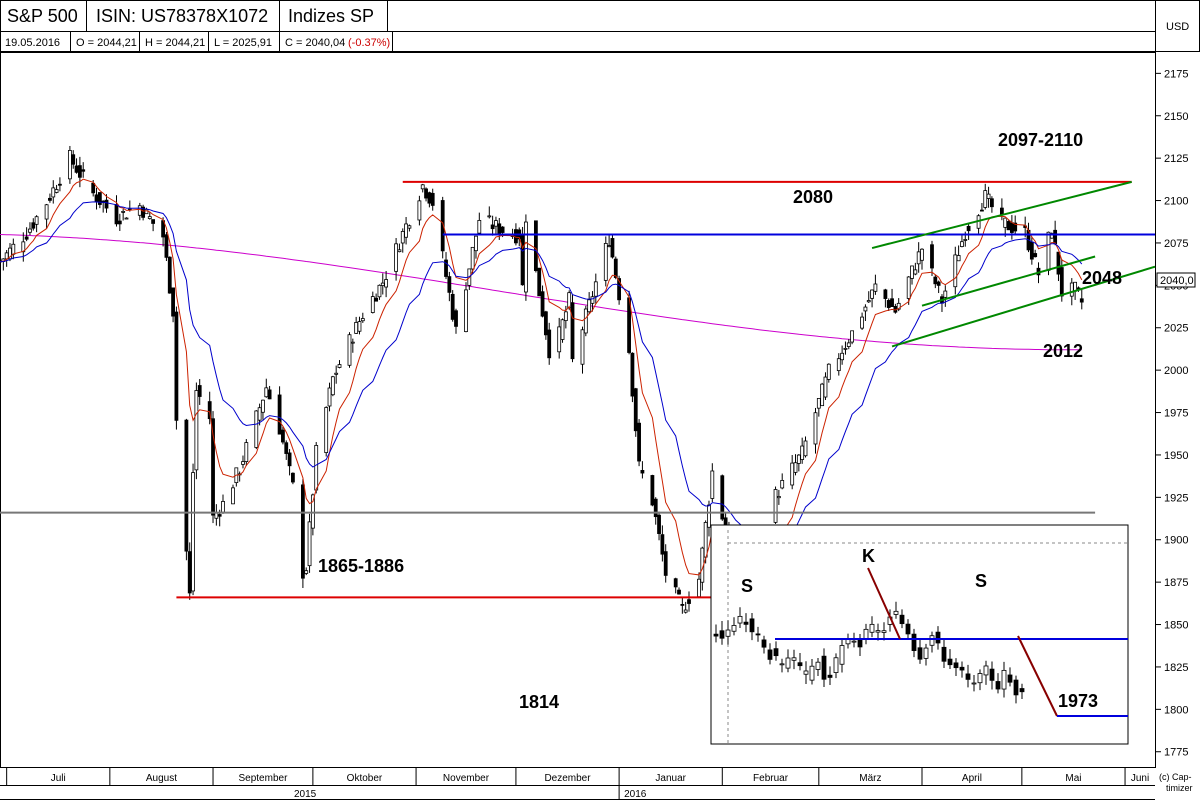  Describe the element at coordinates (1073, 778) in the screenshot. I see `month-label: Mai` at that location.